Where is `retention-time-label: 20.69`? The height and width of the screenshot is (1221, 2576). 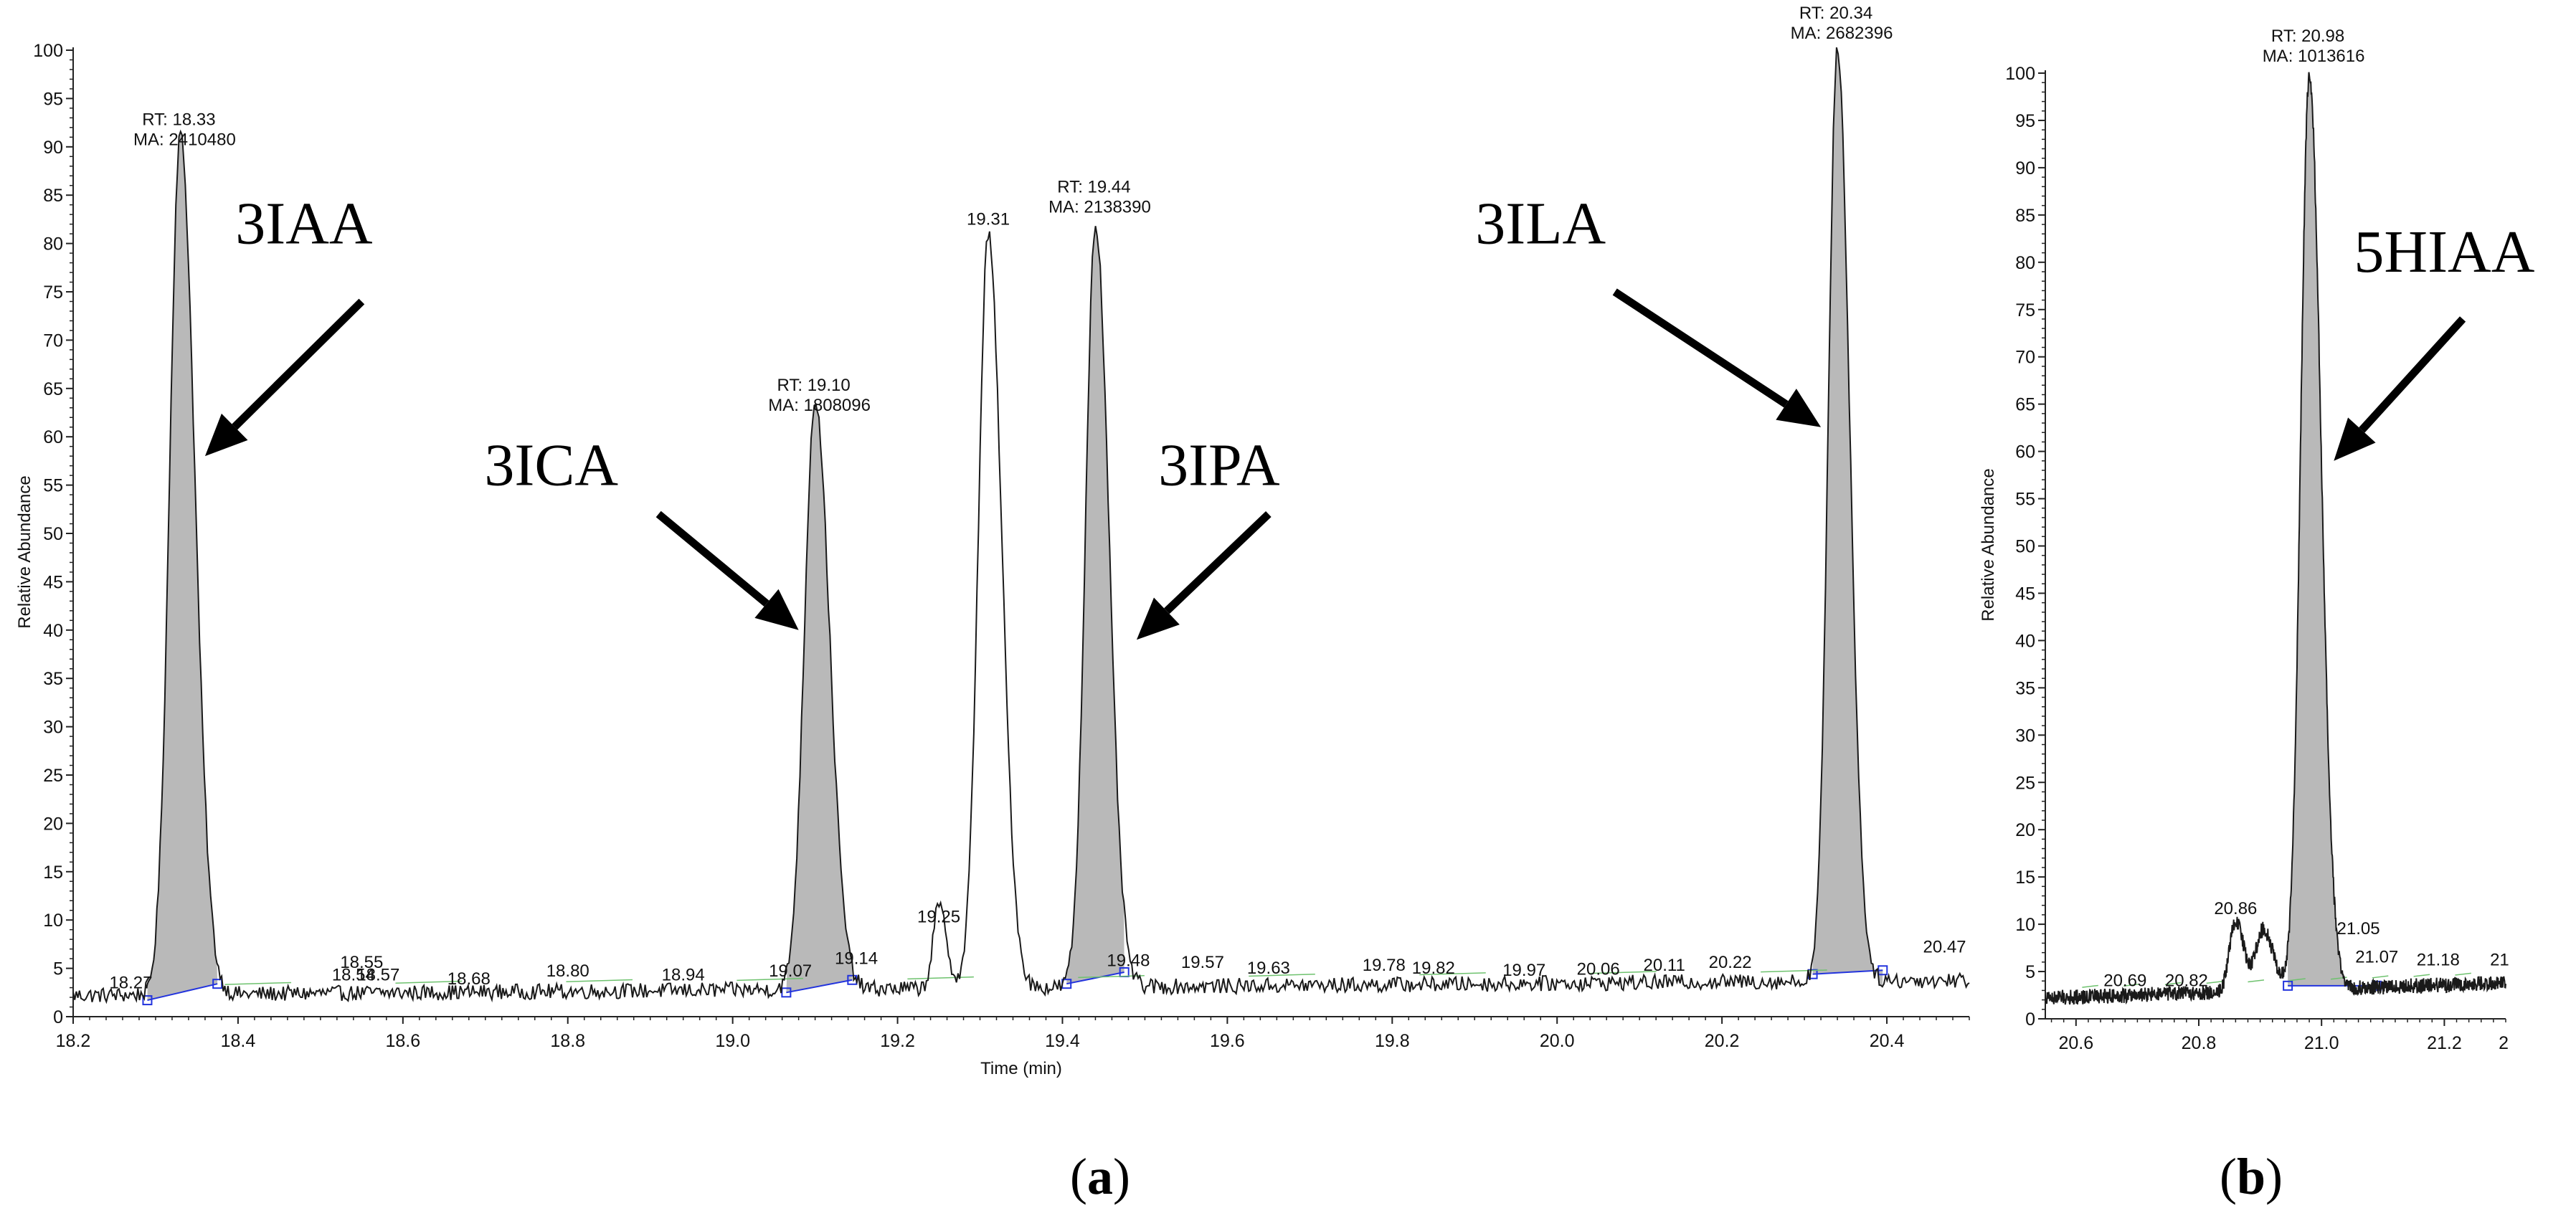
retention-time-label: 20.69 is located at coordinates (2124, 980).